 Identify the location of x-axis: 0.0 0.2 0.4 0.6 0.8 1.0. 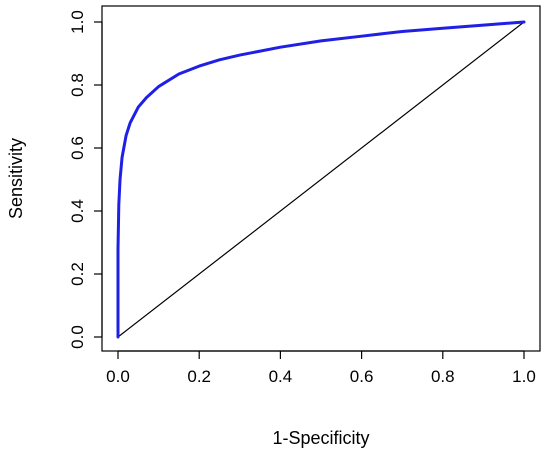
(321, 368).